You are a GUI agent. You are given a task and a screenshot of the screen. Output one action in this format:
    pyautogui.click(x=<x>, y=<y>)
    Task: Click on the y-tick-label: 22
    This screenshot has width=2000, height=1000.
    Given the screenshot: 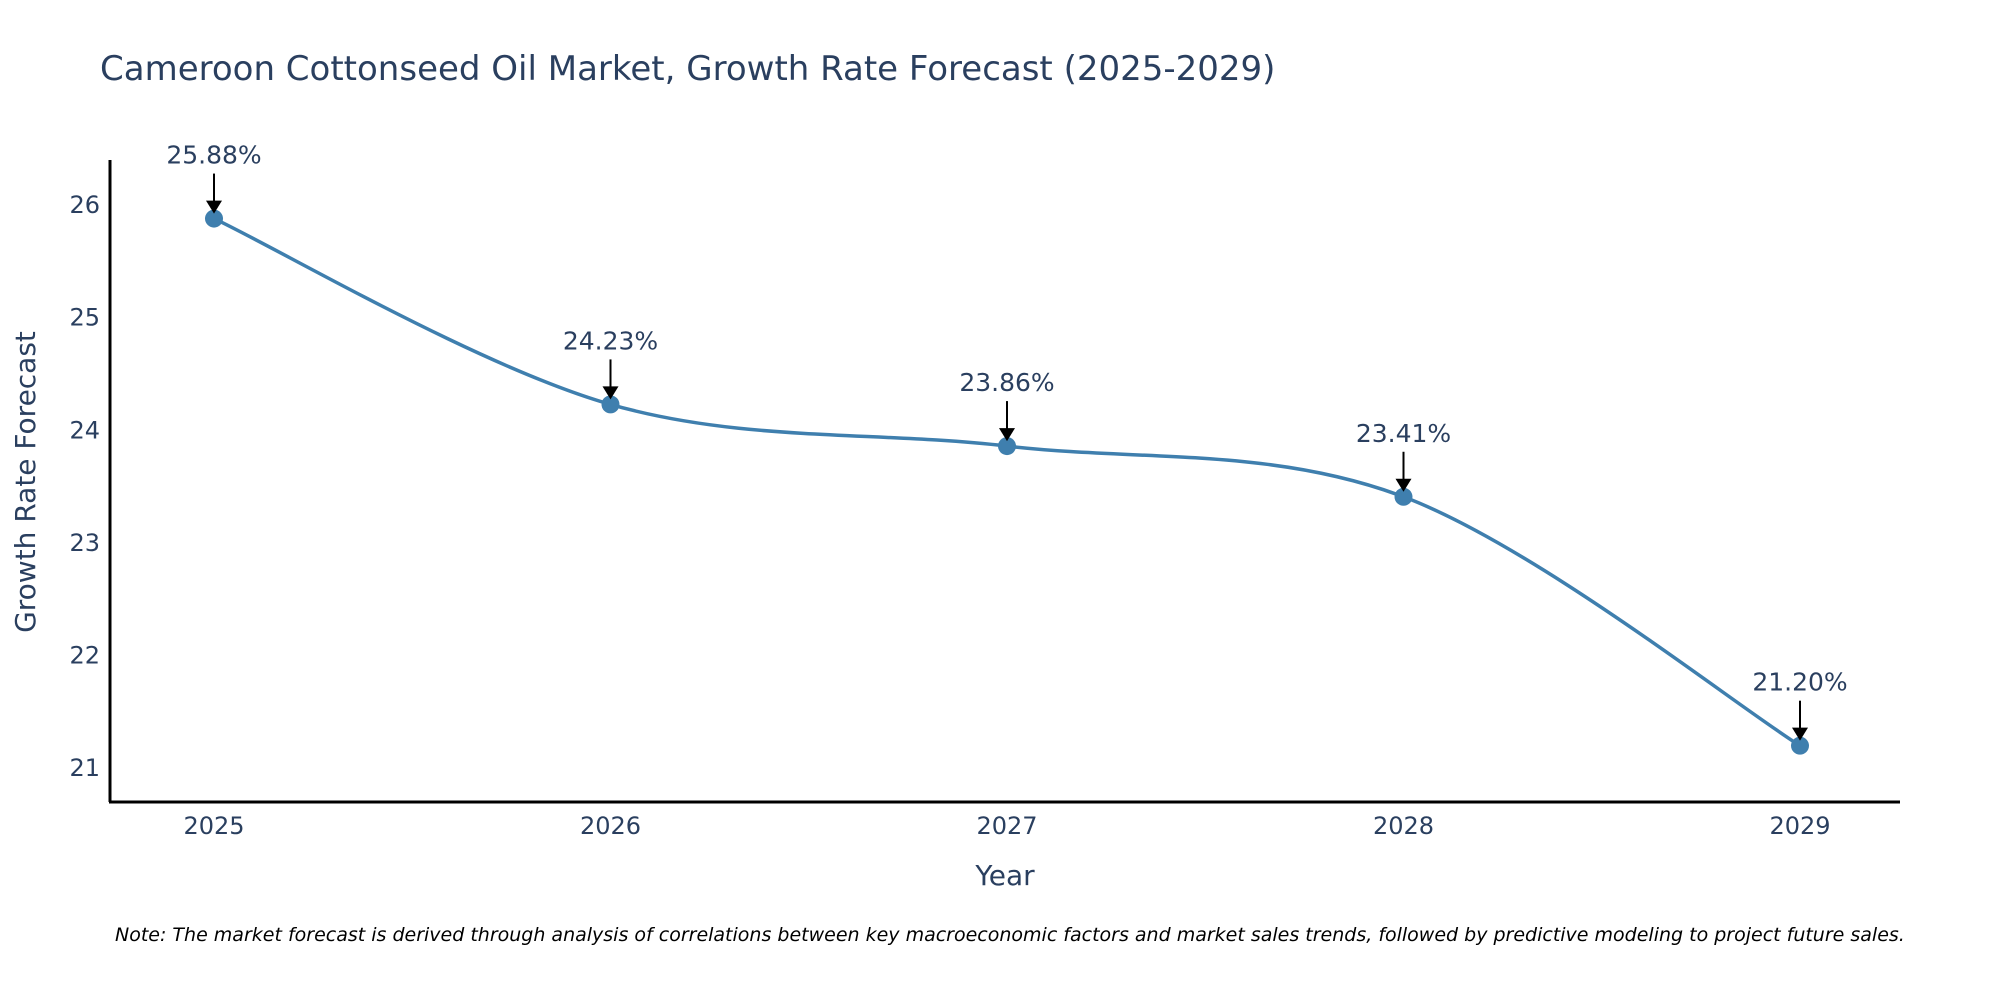 What is the action you would take?
    pyautogui.click(x=84, y=656)
    